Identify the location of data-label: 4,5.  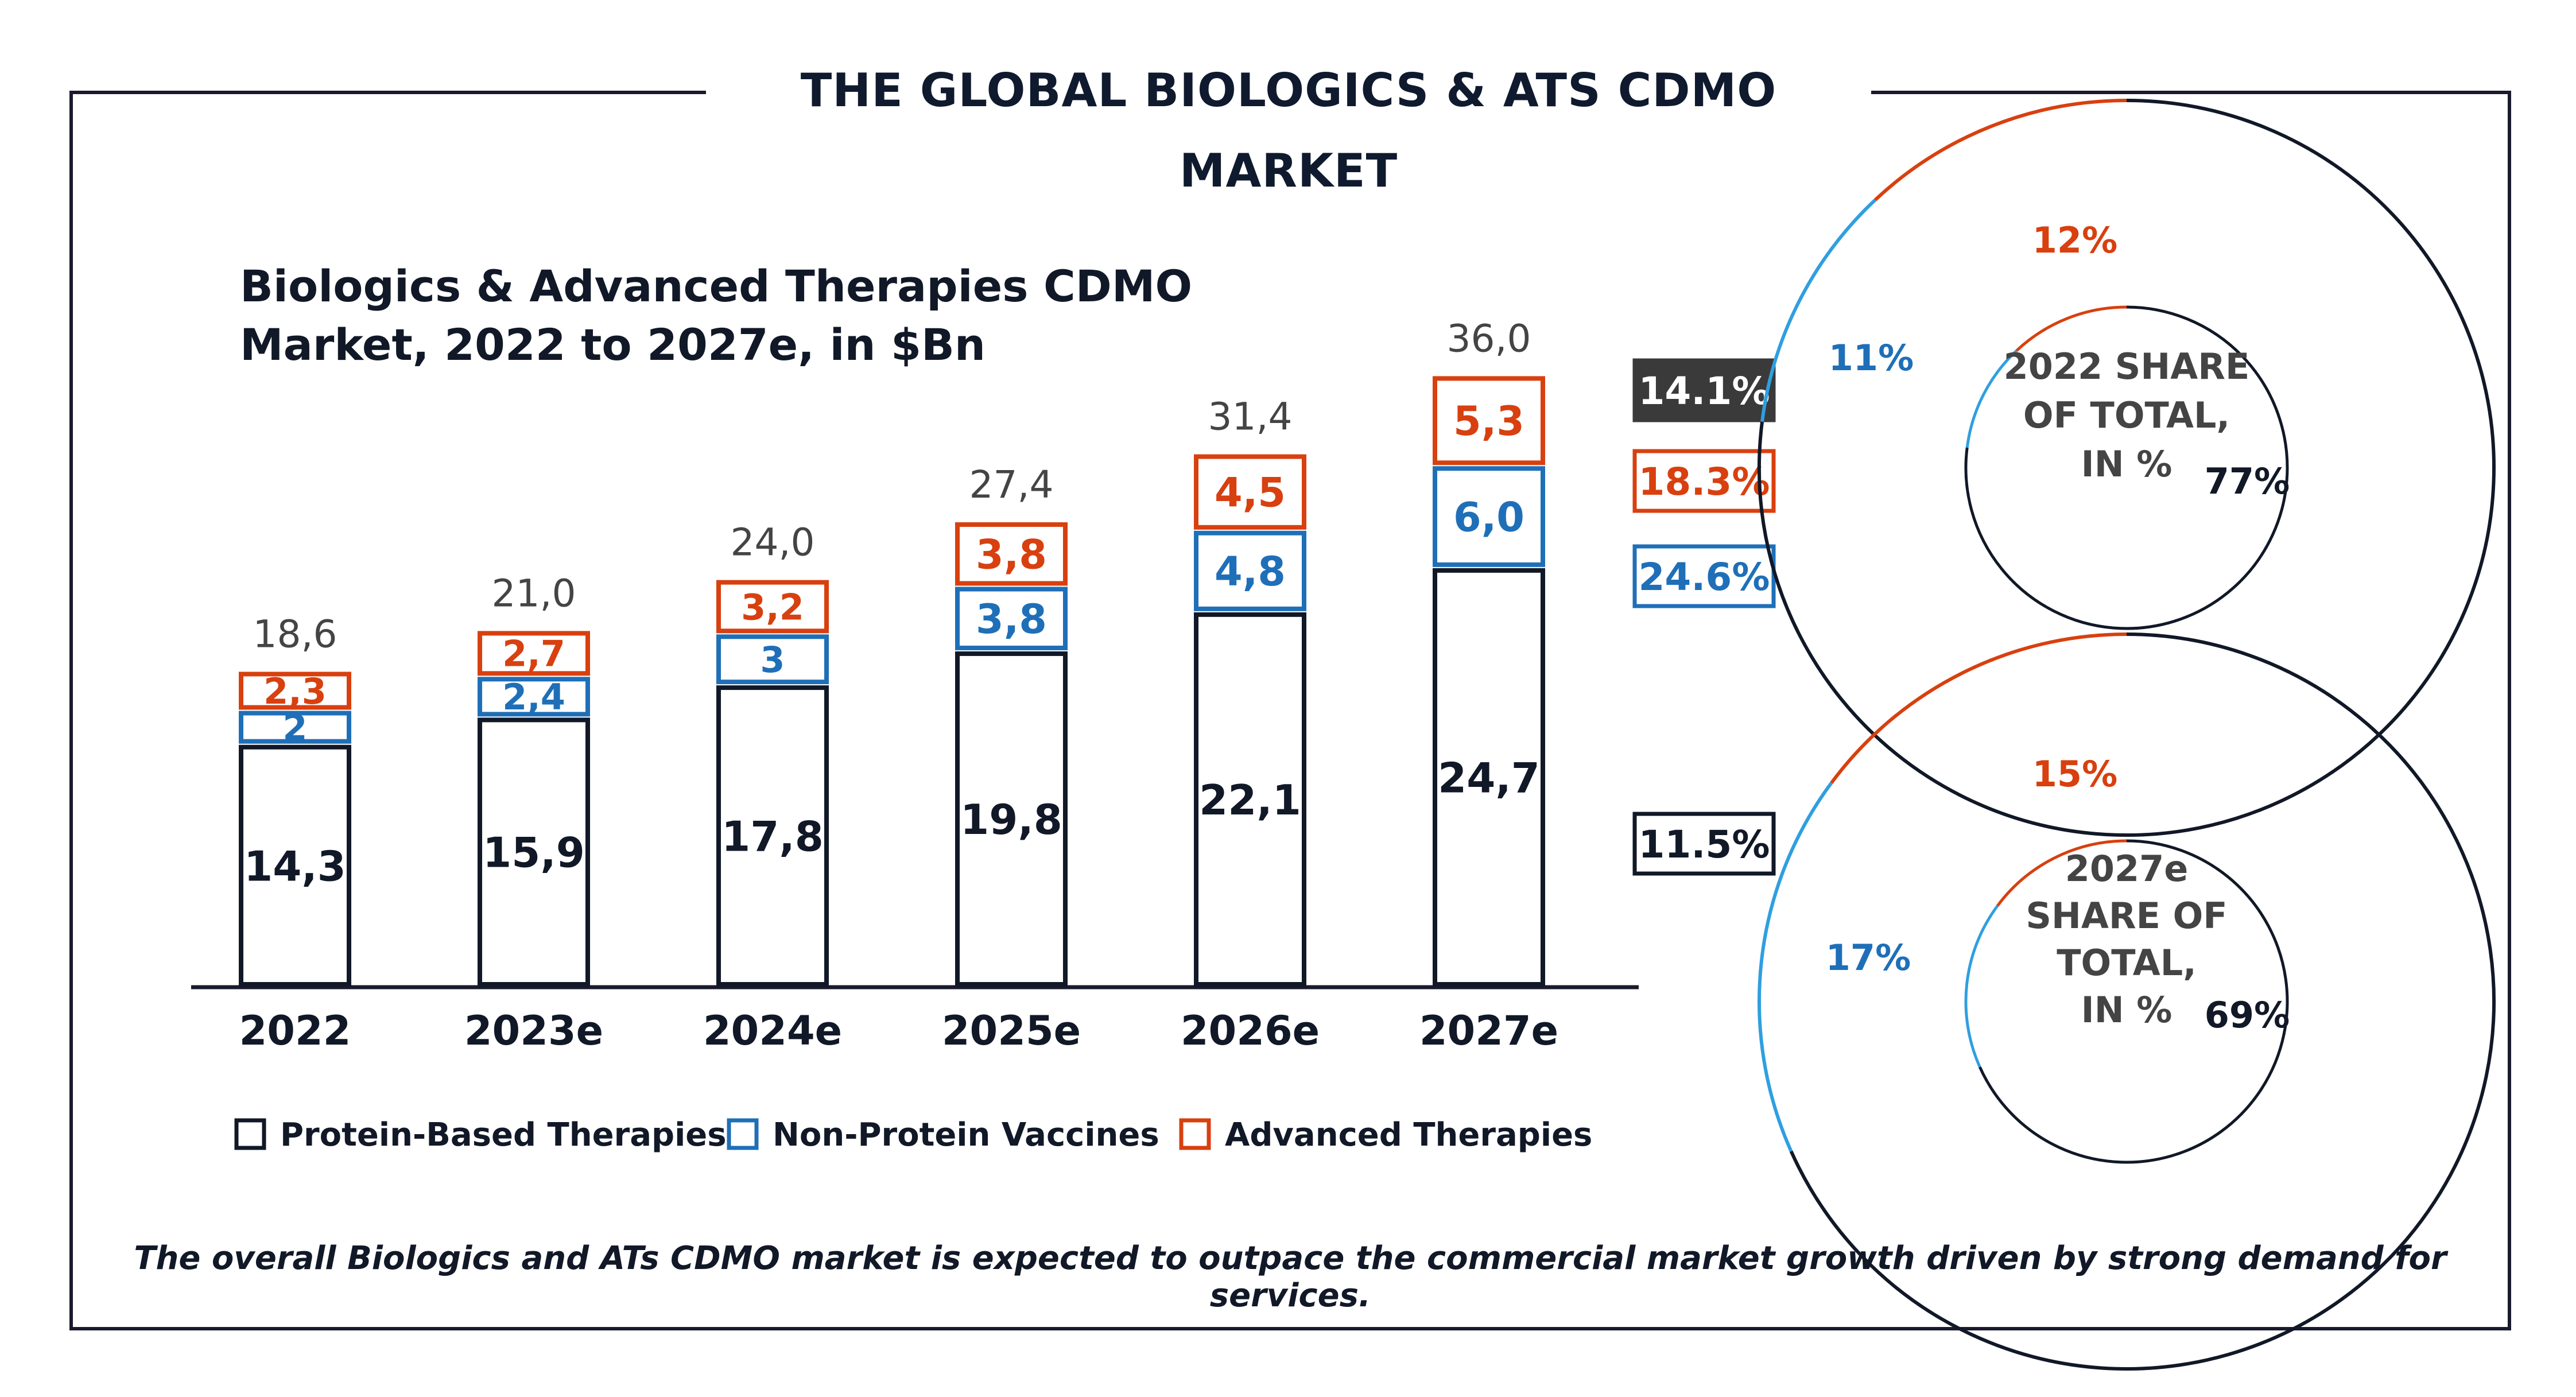
(1250, 492).